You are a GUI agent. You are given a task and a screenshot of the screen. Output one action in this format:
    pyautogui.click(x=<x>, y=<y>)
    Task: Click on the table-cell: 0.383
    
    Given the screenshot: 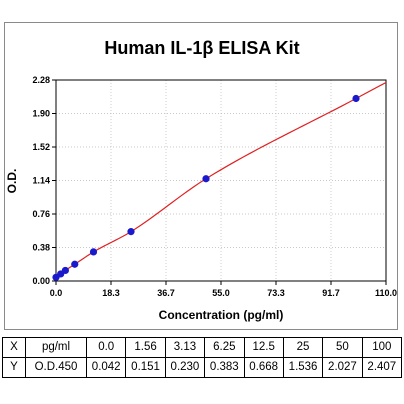 What is the action you would take?
    pyautogui.click(x=224, y=367)
    